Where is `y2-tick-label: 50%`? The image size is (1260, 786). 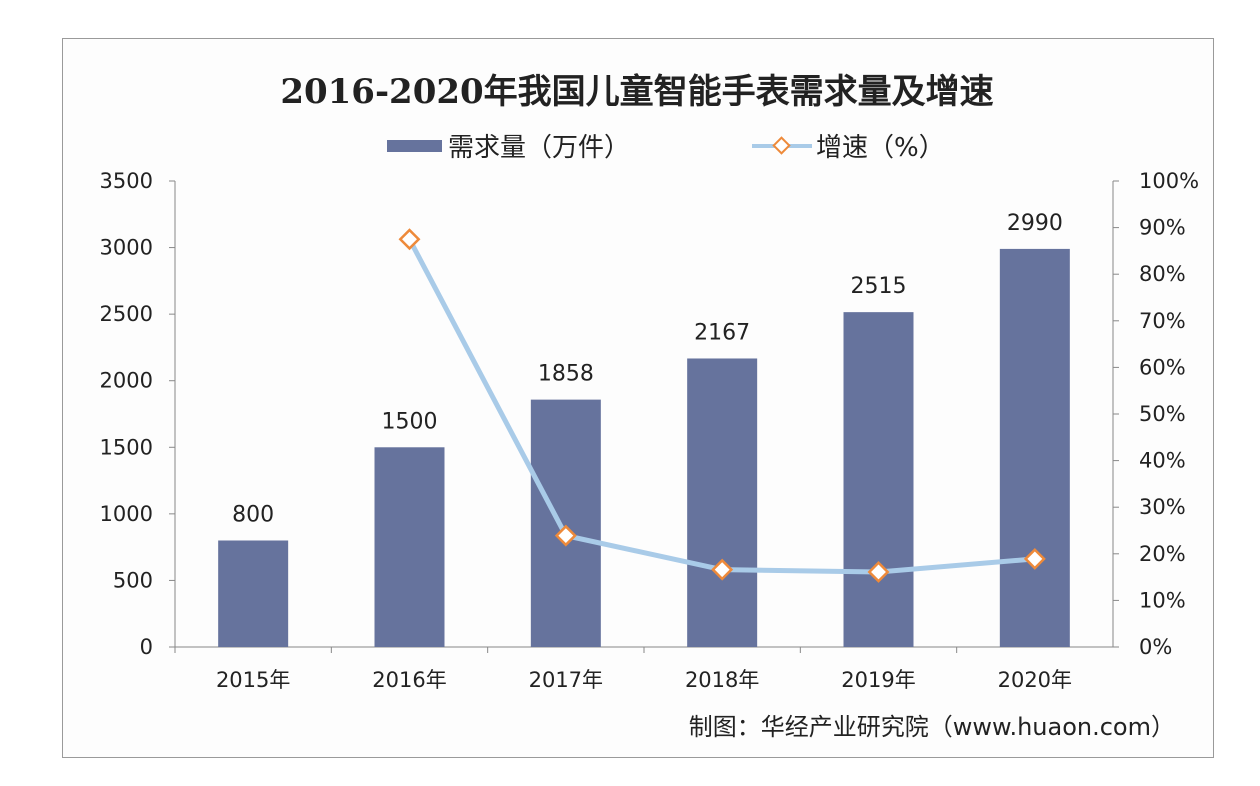 y2-tick-label: 50% is located at coordinates (1162, 414).